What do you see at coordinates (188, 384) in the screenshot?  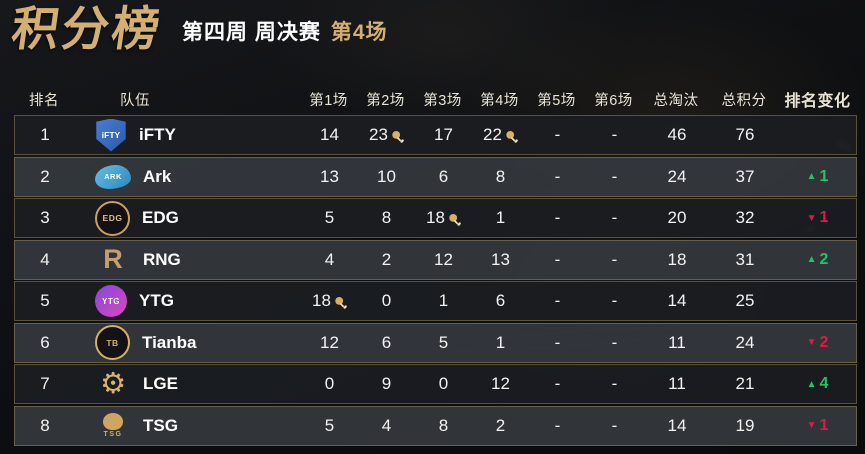 I see `team-cell: ⚙ LGE` at bounding box center [188, 384].